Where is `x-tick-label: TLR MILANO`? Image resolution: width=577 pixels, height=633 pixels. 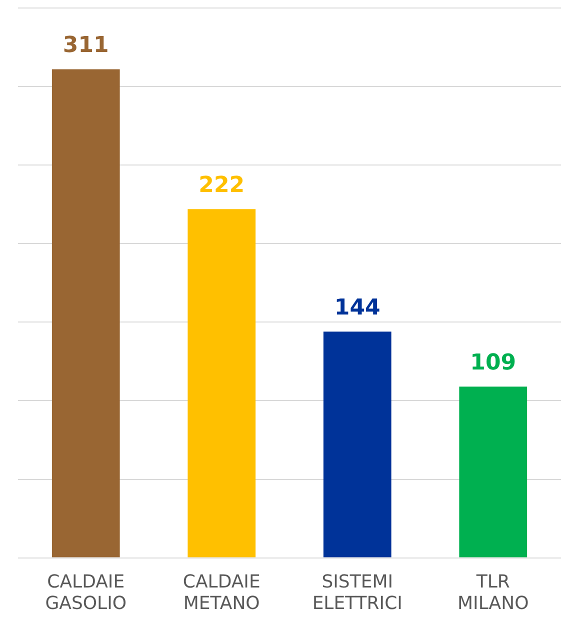 x-tick-label: TLR MILANO is located at coordinates (493, 592).